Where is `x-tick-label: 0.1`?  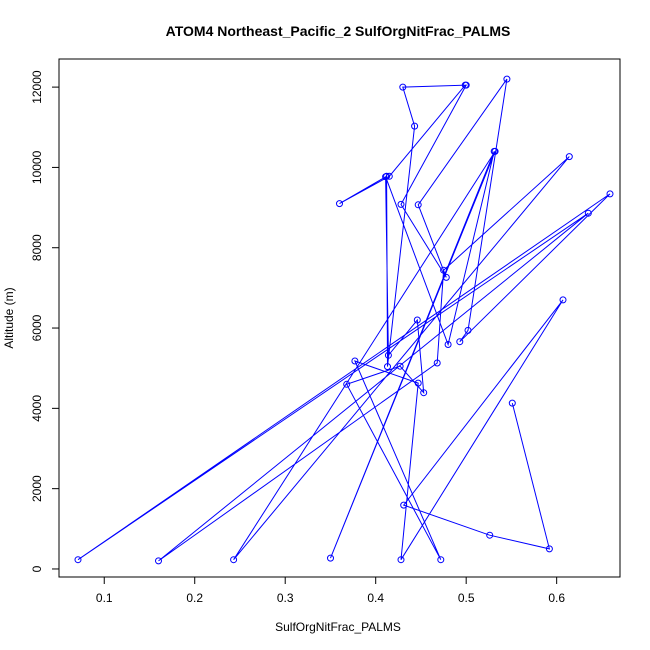
x-tick-label: 0.1 is located at coordinates (104, 598).